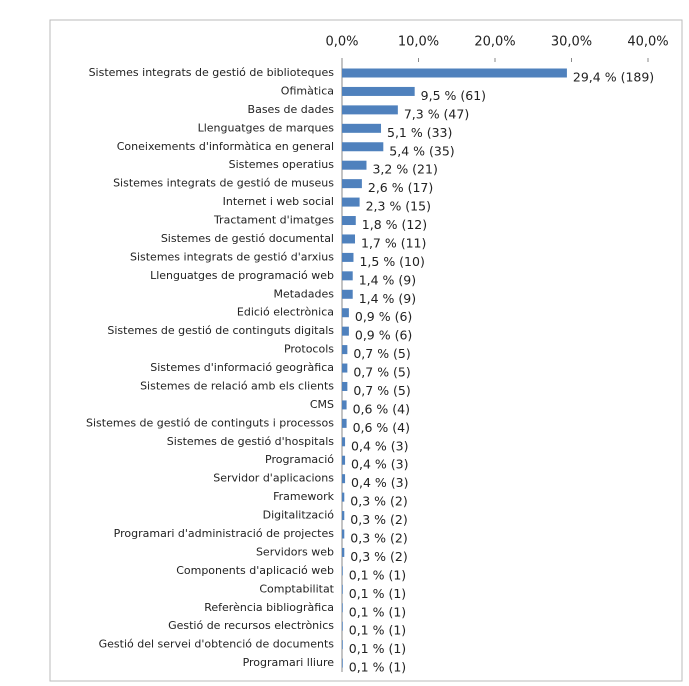 The width and height of the screenshot is (689, 686). What do you see at coordinates (251, 625) in the screenshot?
I see `y-tick-label: Gestió de recursos electrònics` at bounding box center [251, 625].